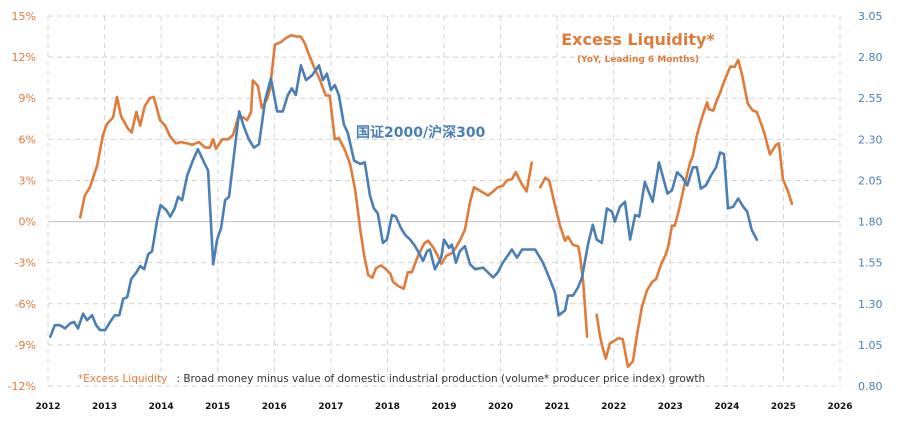  I want to click on left-tick-label: -9%, so click(25, 345).